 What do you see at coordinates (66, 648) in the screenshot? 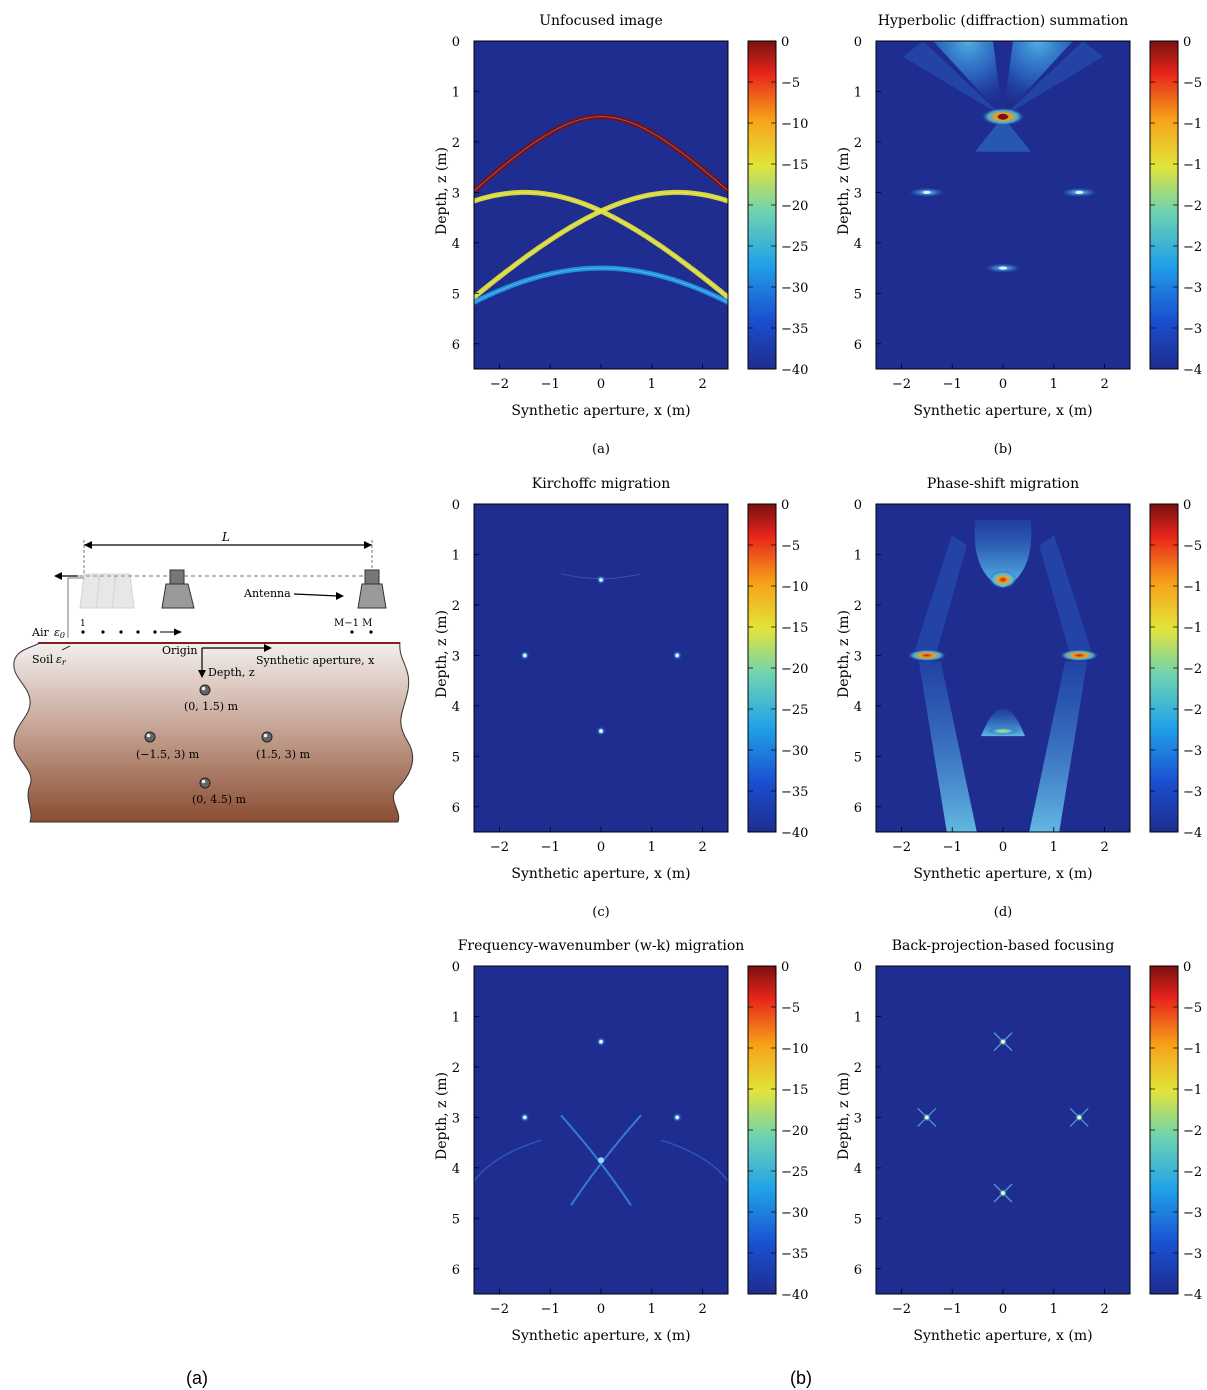
I see `permittivity-arrow` at bounding box center [66, 648].